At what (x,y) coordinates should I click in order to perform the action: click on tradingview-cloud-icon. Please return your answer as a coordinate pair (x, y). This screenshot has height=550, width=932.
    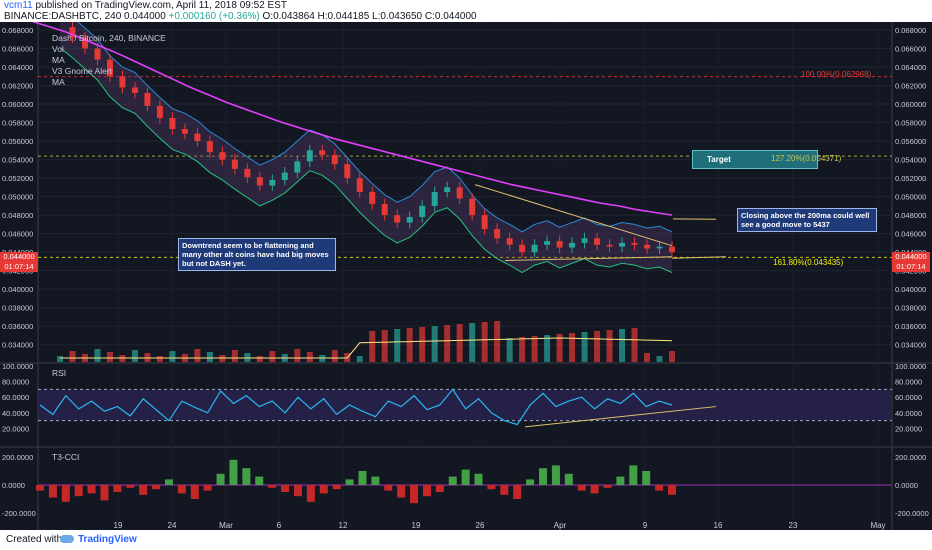
    Looking at the image, I should click on (67, 539).